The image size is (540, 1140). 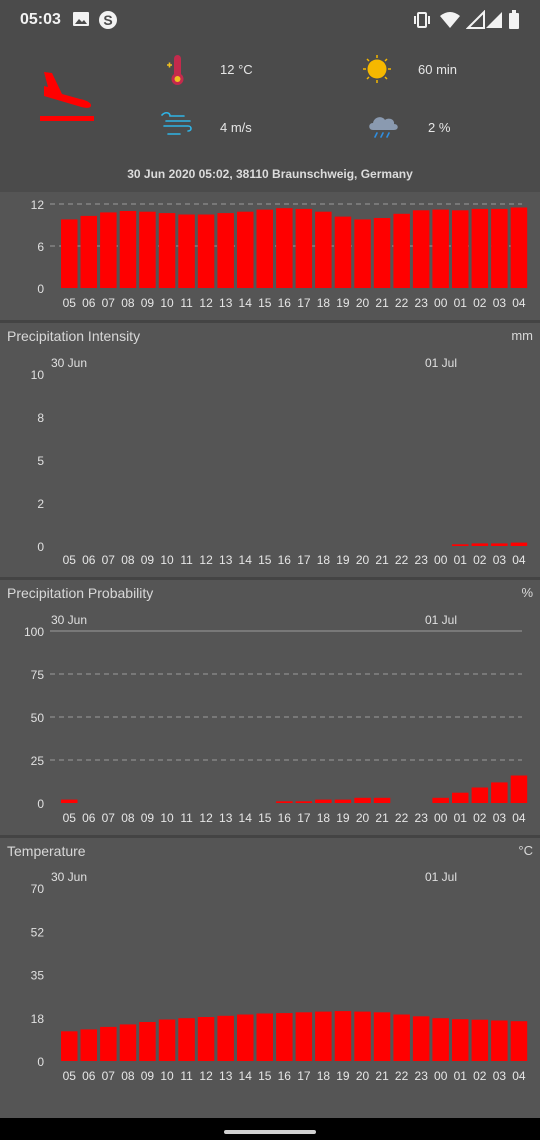 What do you see at coordinates (206, 1076) in the screenshot?
I see `x-tick-label: 12` at bounding box center [206, 1076].